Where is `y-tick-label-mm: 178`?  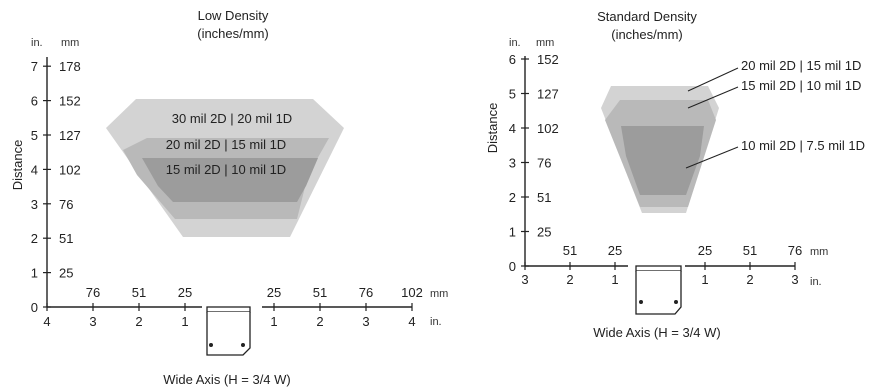 y-tick-label-mm: 178 is located at coordinates (70, 66).